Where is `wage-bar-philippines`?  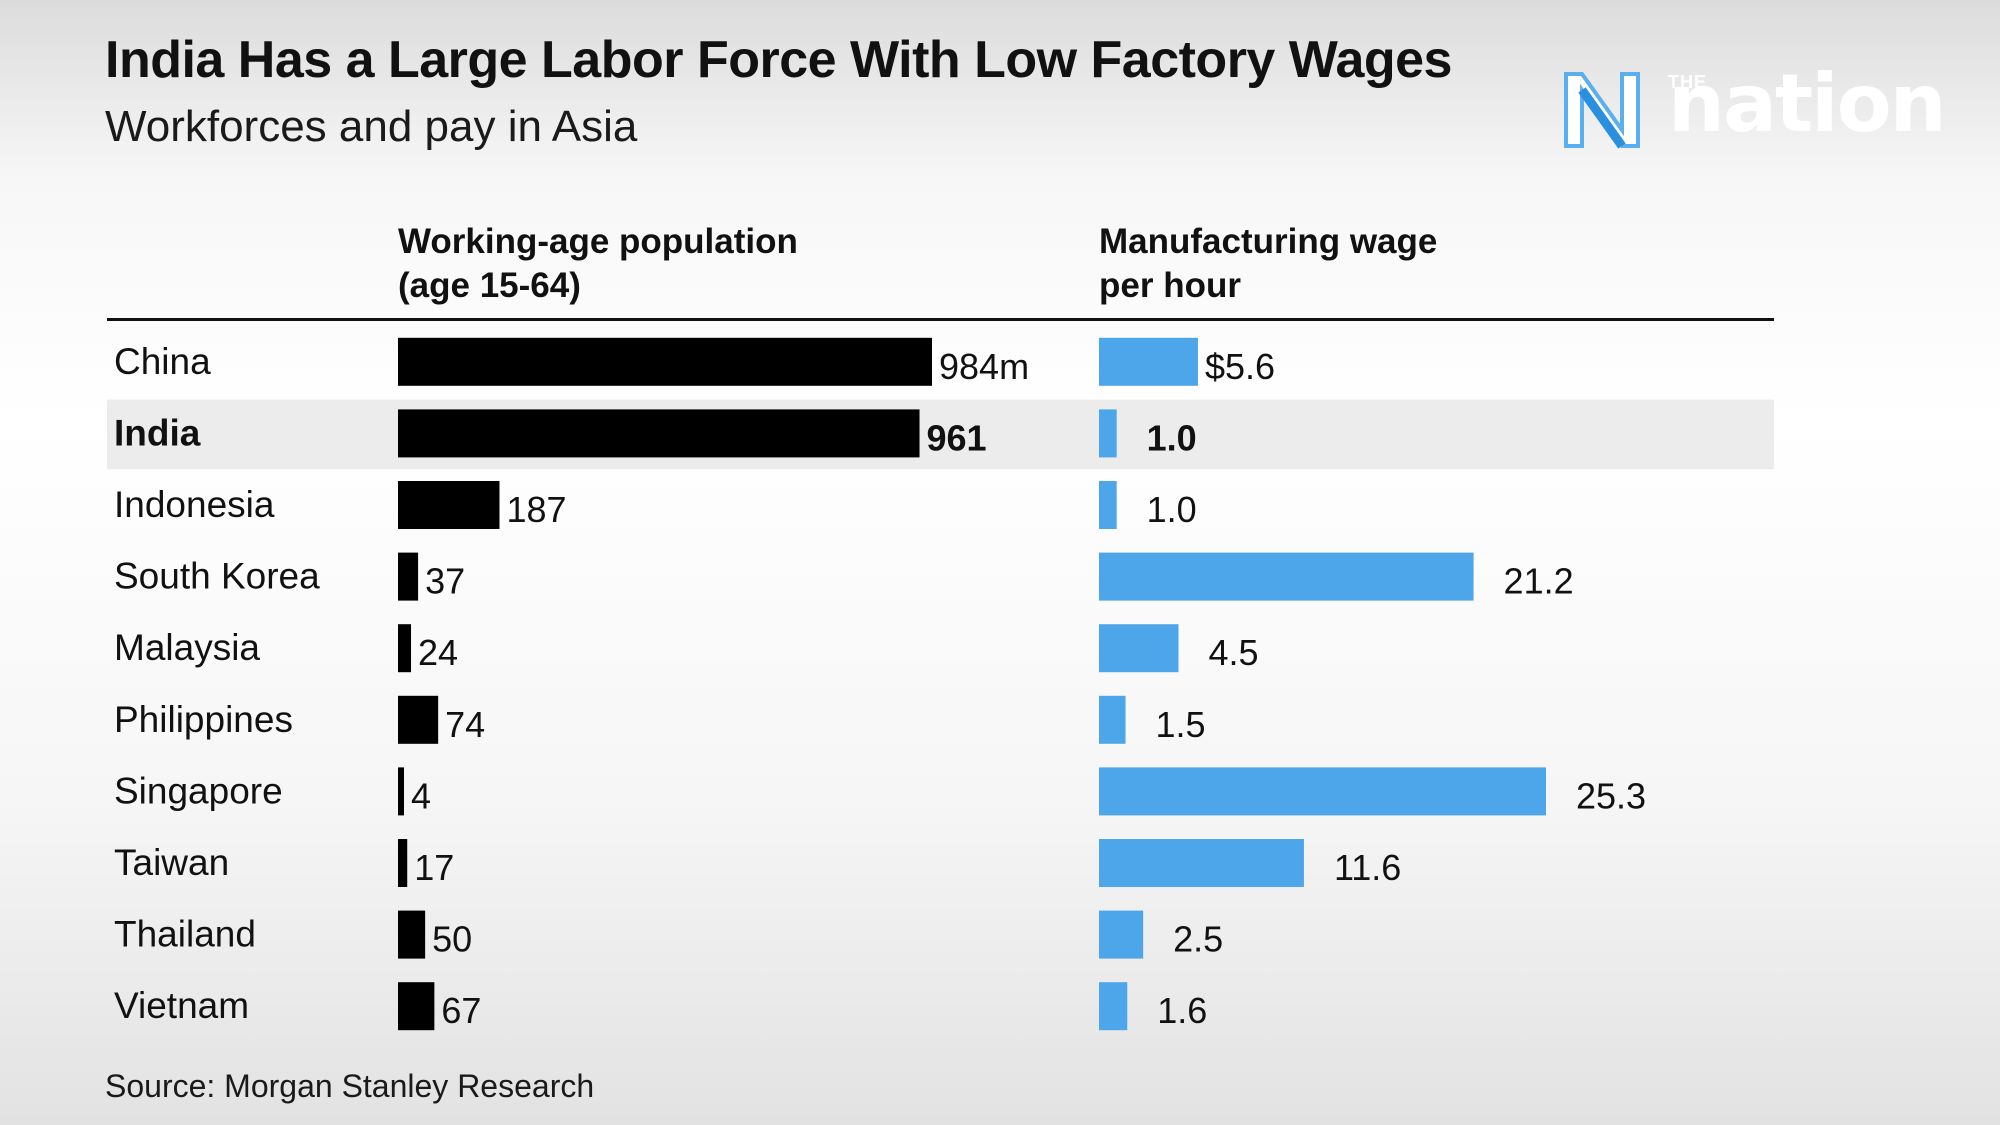
wage-bar-philippines is located at coordinates (1112, 719).